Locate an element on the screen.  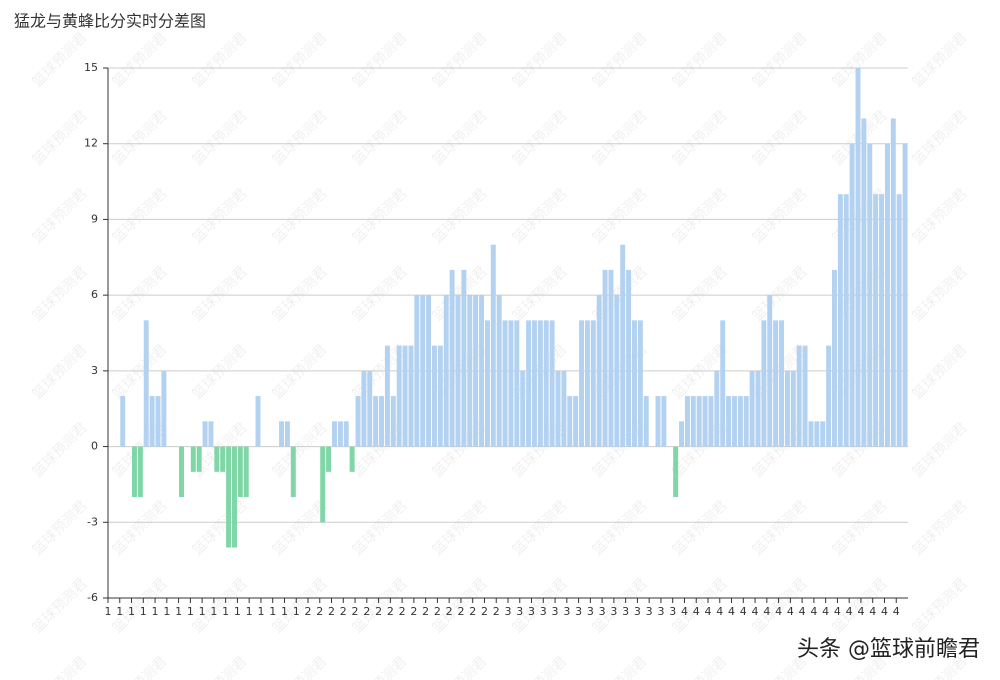
credit: 头条 @篮球前瞻君 is located at coordinates (888, 649).